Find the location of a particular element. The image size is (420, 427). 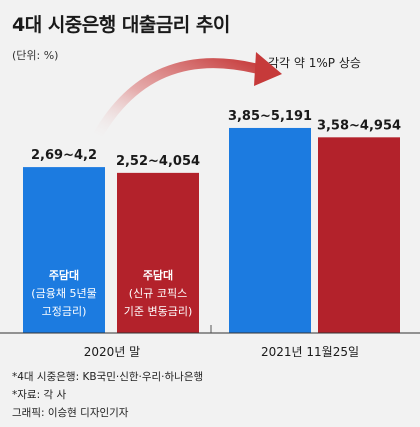

bar-series-label: (신규 코픽스 is located at coordinates (158, 293).